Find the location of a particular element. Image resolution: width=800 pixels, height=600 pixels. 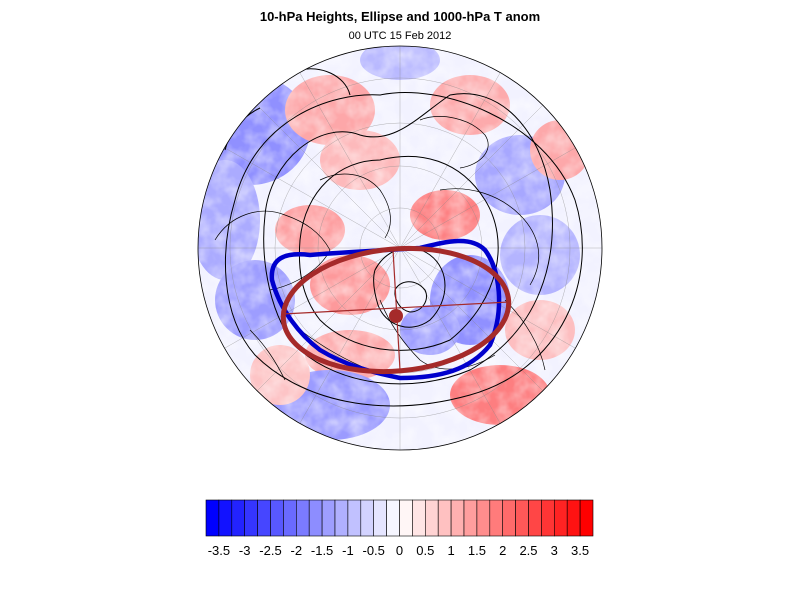

chart-subtitle: 00 UTC 15 Feb 2012 is located at coordinates (400, 36).